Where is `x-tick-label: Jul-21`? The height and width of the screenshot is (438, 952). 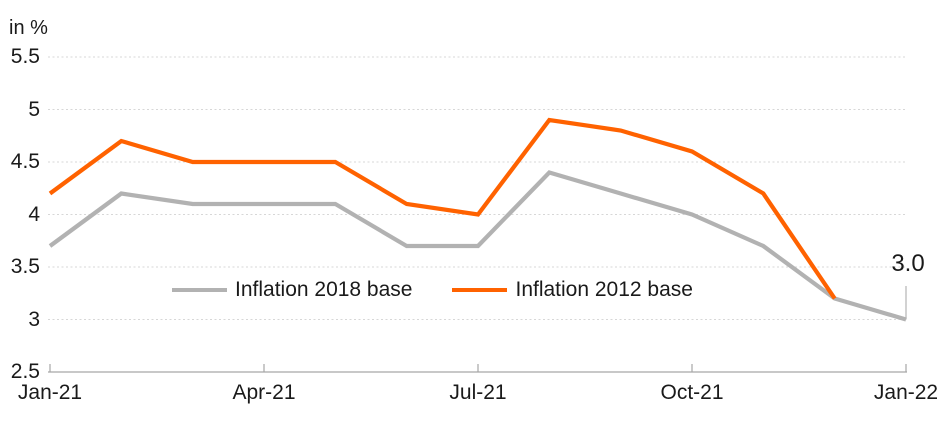
x-tick-label: Jul-21 is located at coordinates (478, 392).